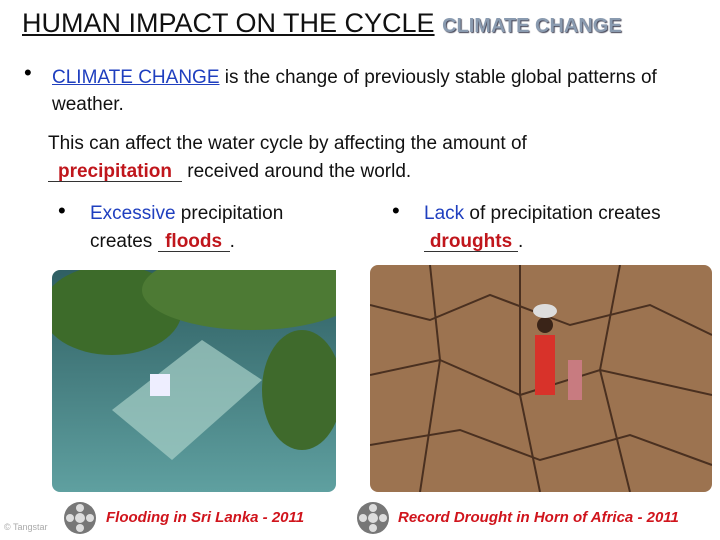  Describe the element at coordinates (532, 26) in the screenshot. I see `title-tag: CLIMATE CHANGE` at that location.